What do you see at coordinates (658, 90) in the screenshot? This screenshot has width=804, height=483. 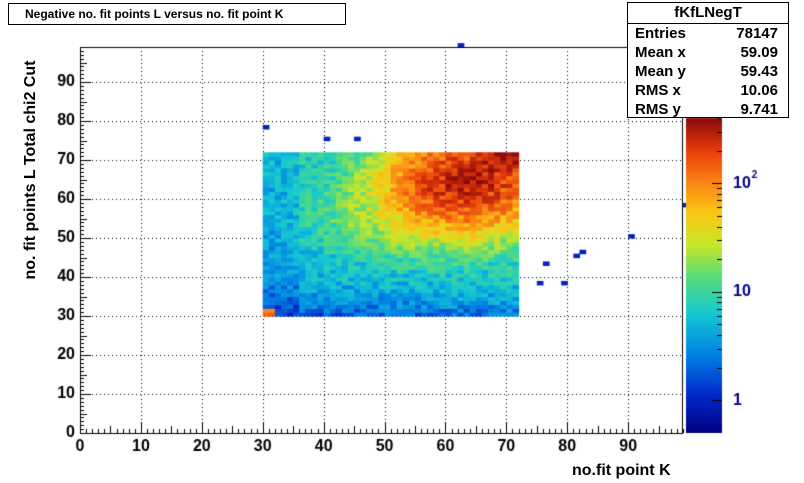 I see `stats-label: RMS x` at bounding box center [658, 90].